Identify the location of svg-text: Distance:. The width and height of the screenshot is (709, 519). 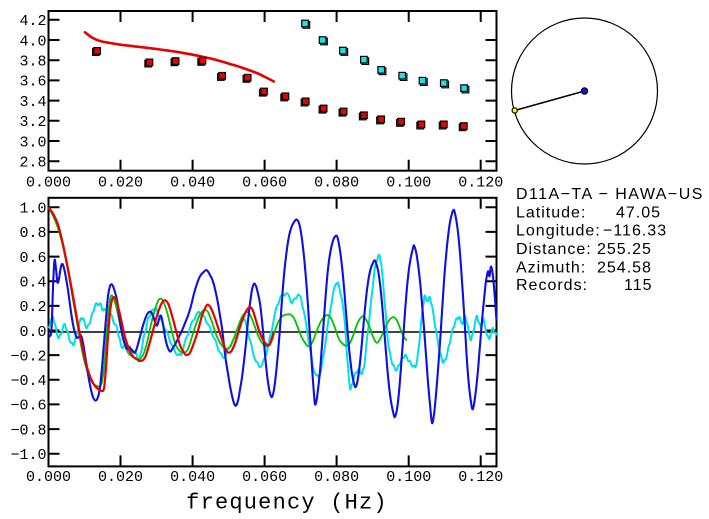
(554, 249).